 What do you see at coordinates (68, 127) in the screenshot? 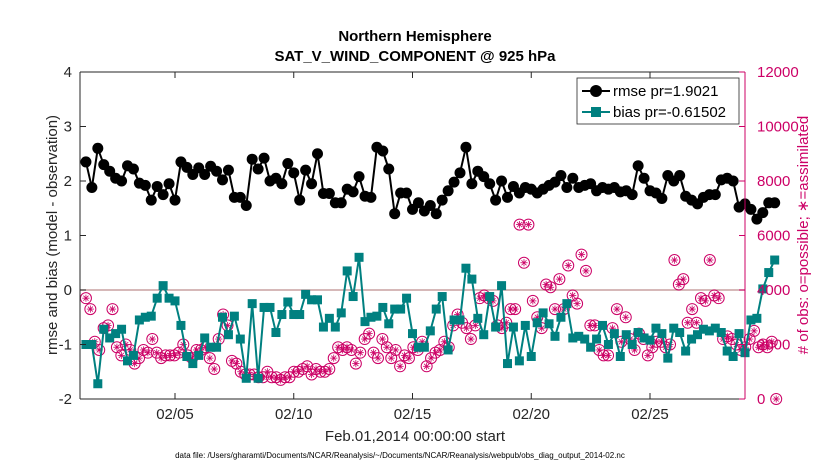
I see `y-left-tick-label: 3` at bounding box center [68, 127].